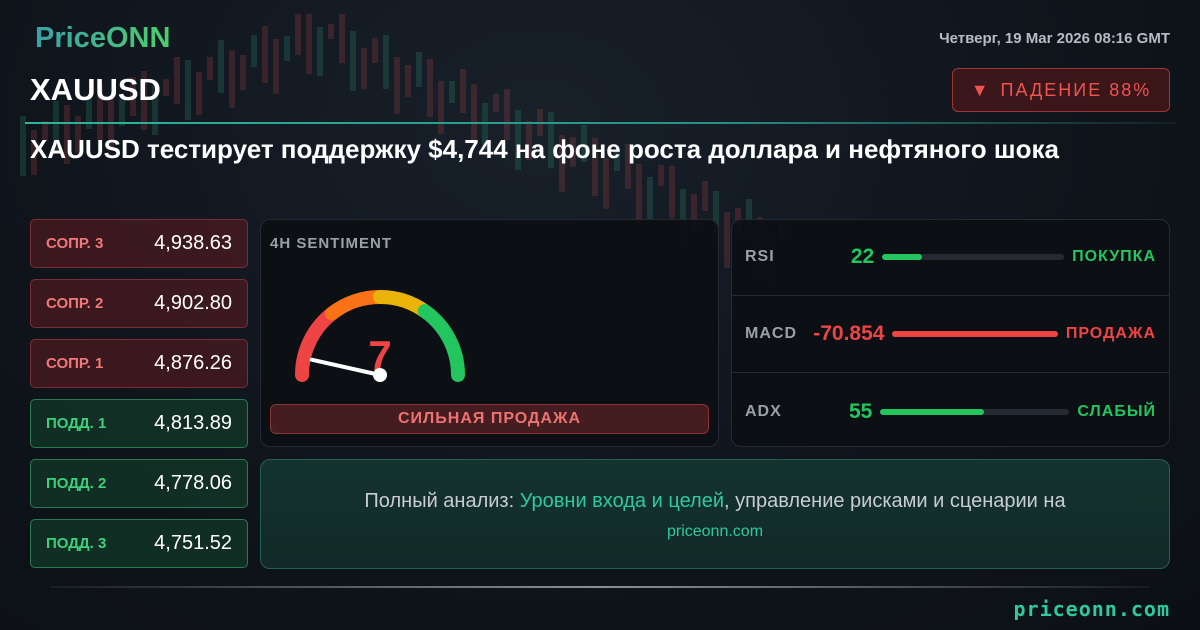 The width and height of the screenshot is (1200, 630). I want to click on level-label: СОПР. 1, so click(75, 363).